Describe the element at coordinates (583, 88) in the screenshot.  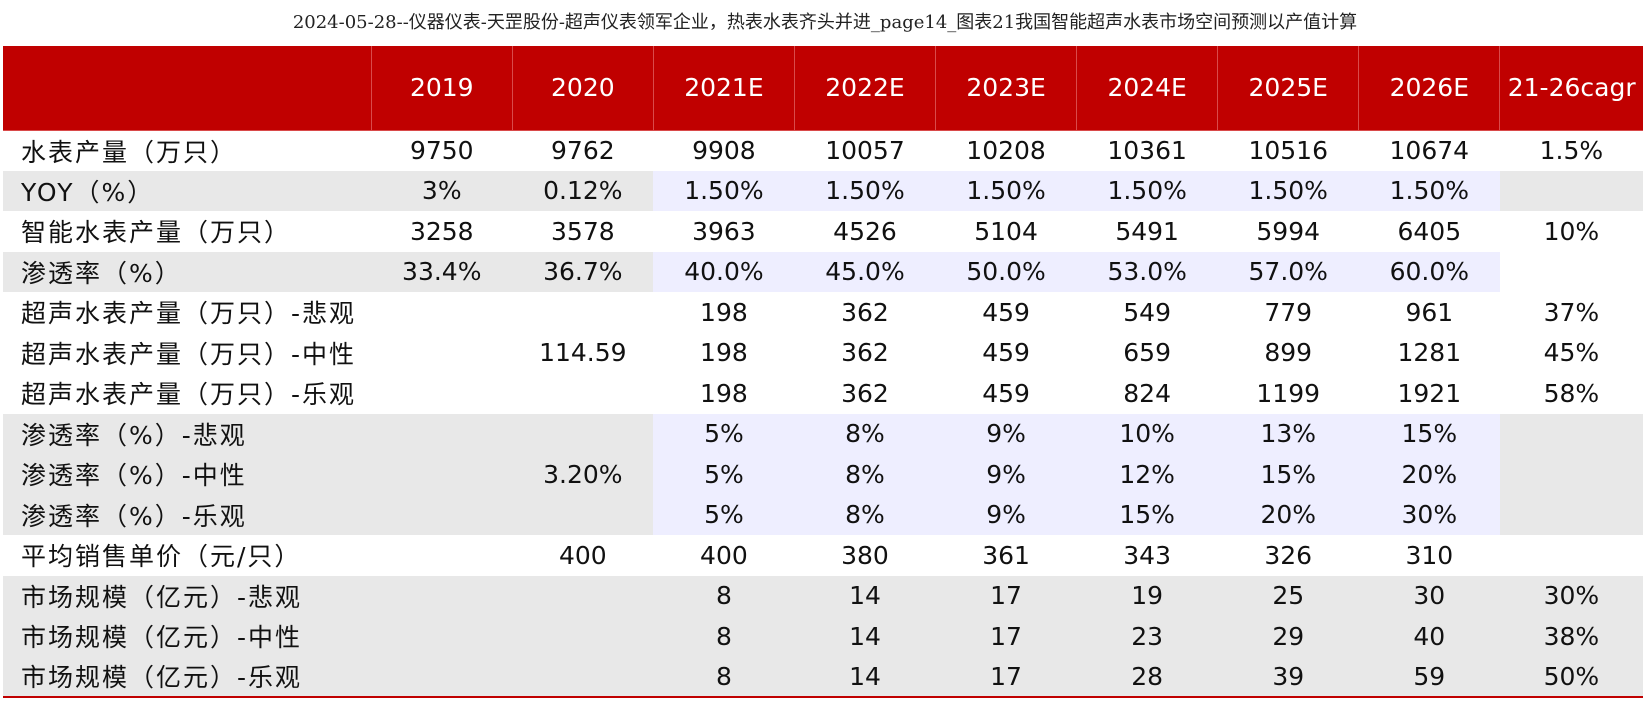
I see `header-cell-year: 2020` at that location.